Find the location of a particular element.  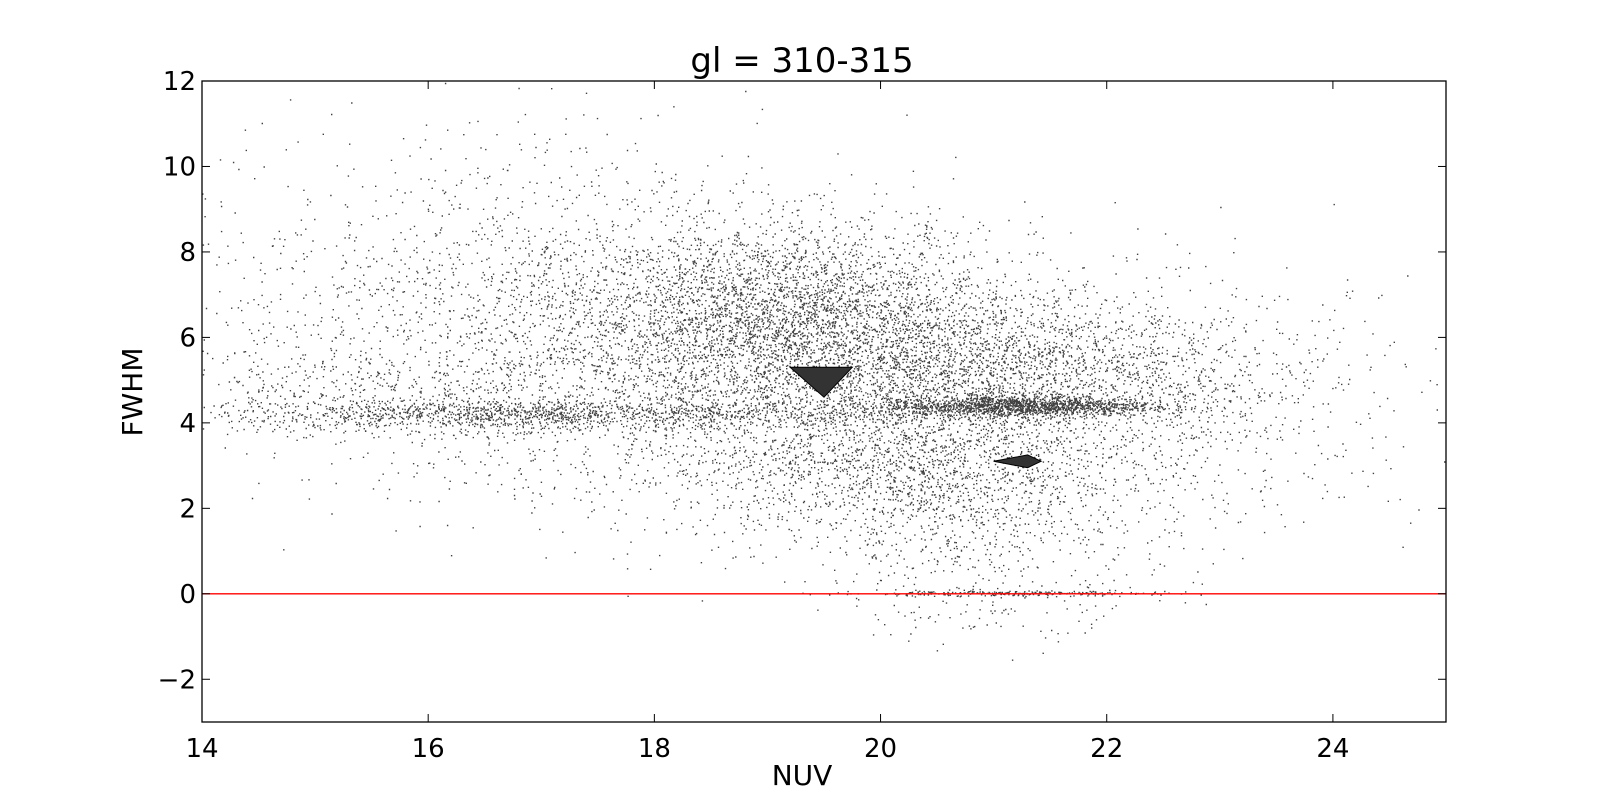

y-tick-label: 4 is located at coordinates (187, 424).